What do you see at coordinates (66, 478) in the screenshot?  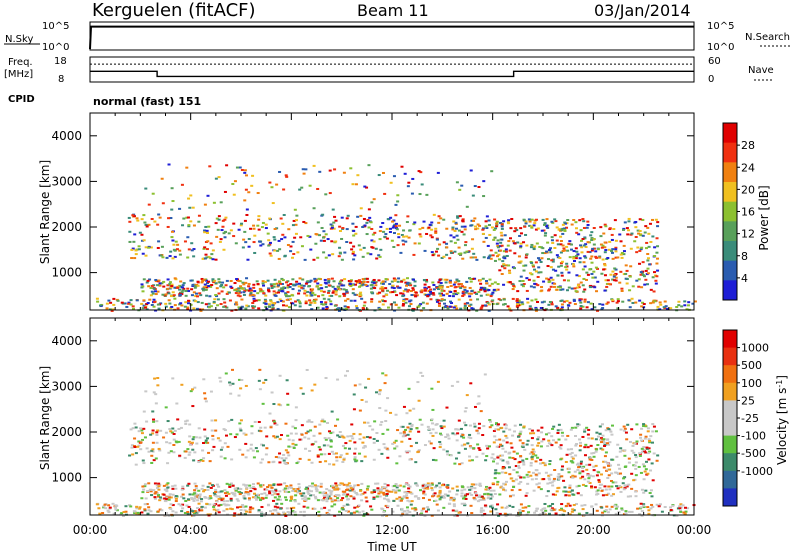 I see `y-tick-label: 1000` at bounding box center [66, 478].